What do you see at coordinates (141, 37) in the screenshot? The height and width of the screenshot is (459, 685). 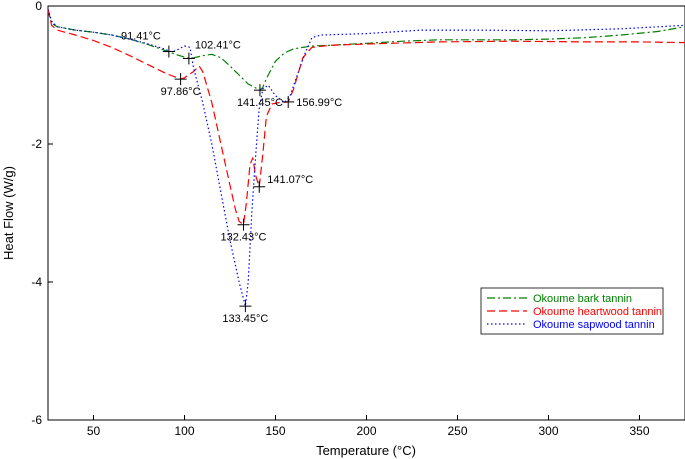 I see `peak-label: 91.41°C` at bounding box center [141, 37].